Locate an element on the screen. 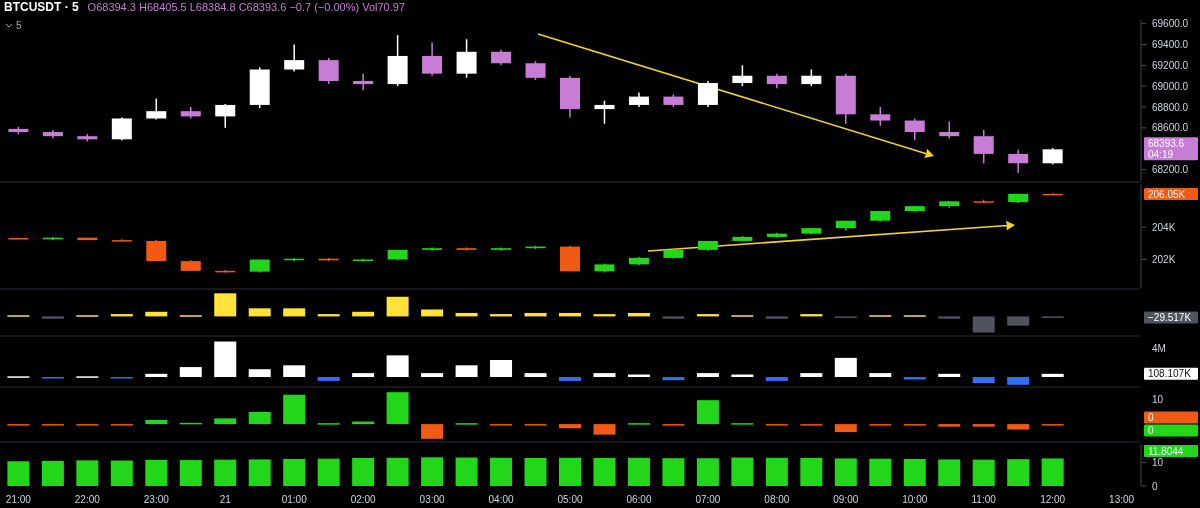 The image size is (1200, 508). text: 68393.6 is located at coordinates (1166, 143).